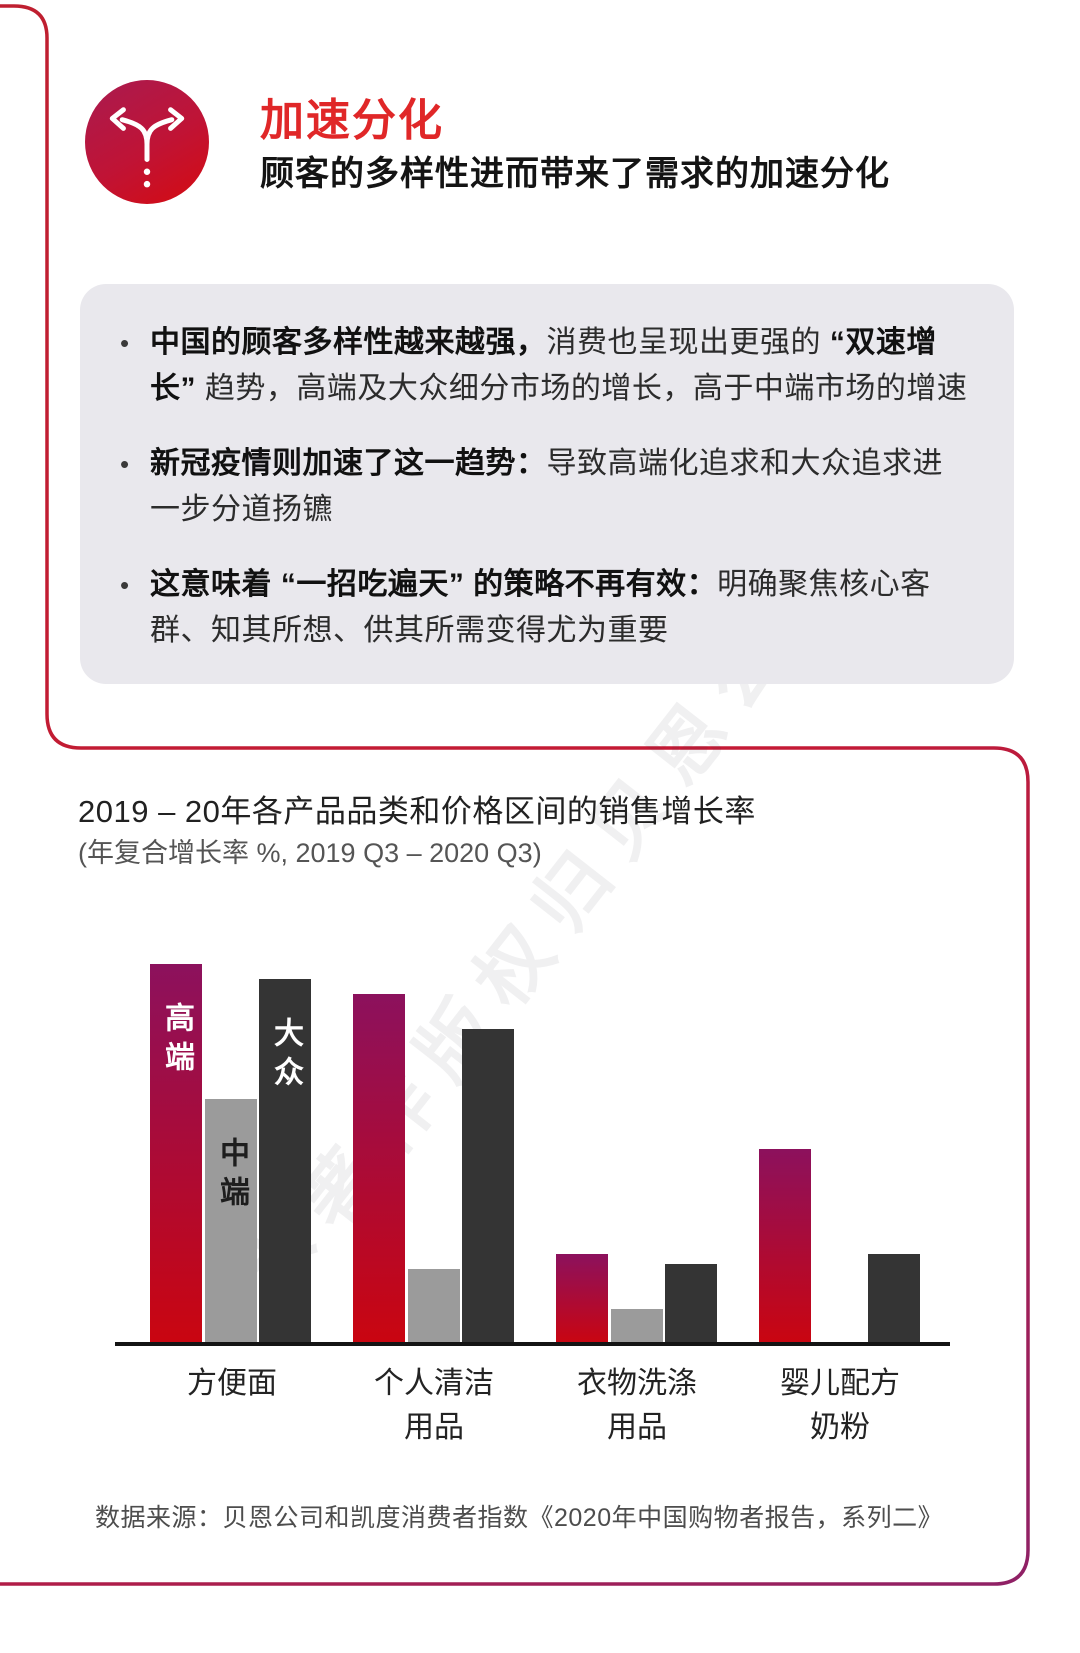  What do you see at coordinates (532, 1344) in the screenshot?
I see `x-axis-line` at bounding box center [532, 1344].